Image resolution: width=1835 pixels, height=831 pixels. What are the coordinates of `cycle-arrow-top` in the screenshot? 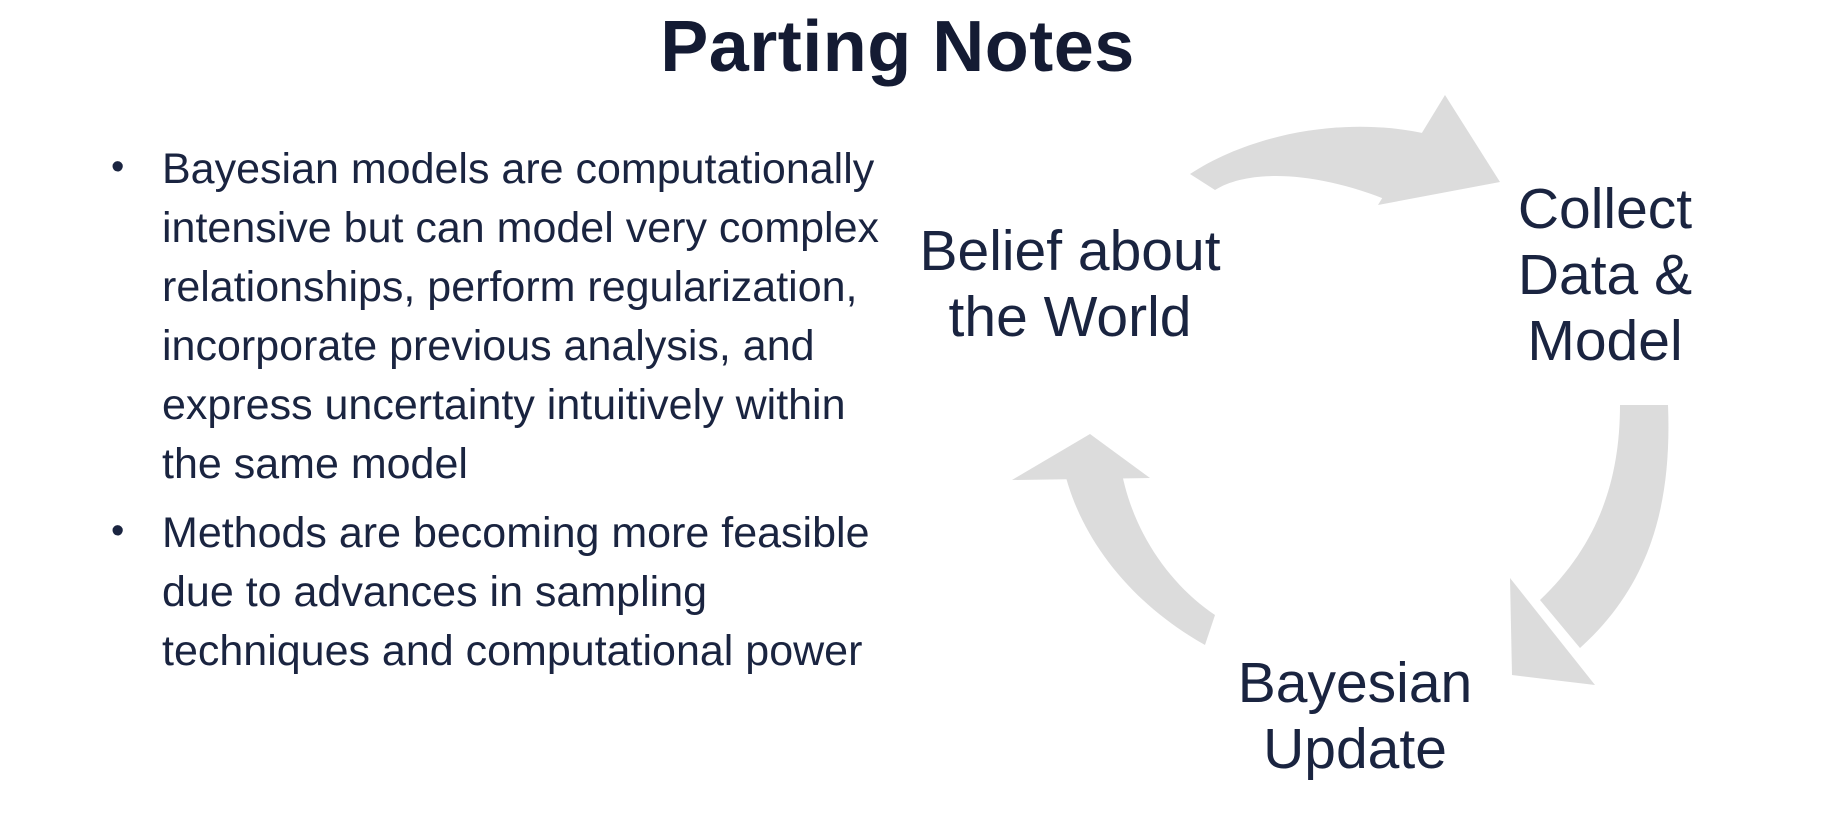 It's located at (1345, 150).